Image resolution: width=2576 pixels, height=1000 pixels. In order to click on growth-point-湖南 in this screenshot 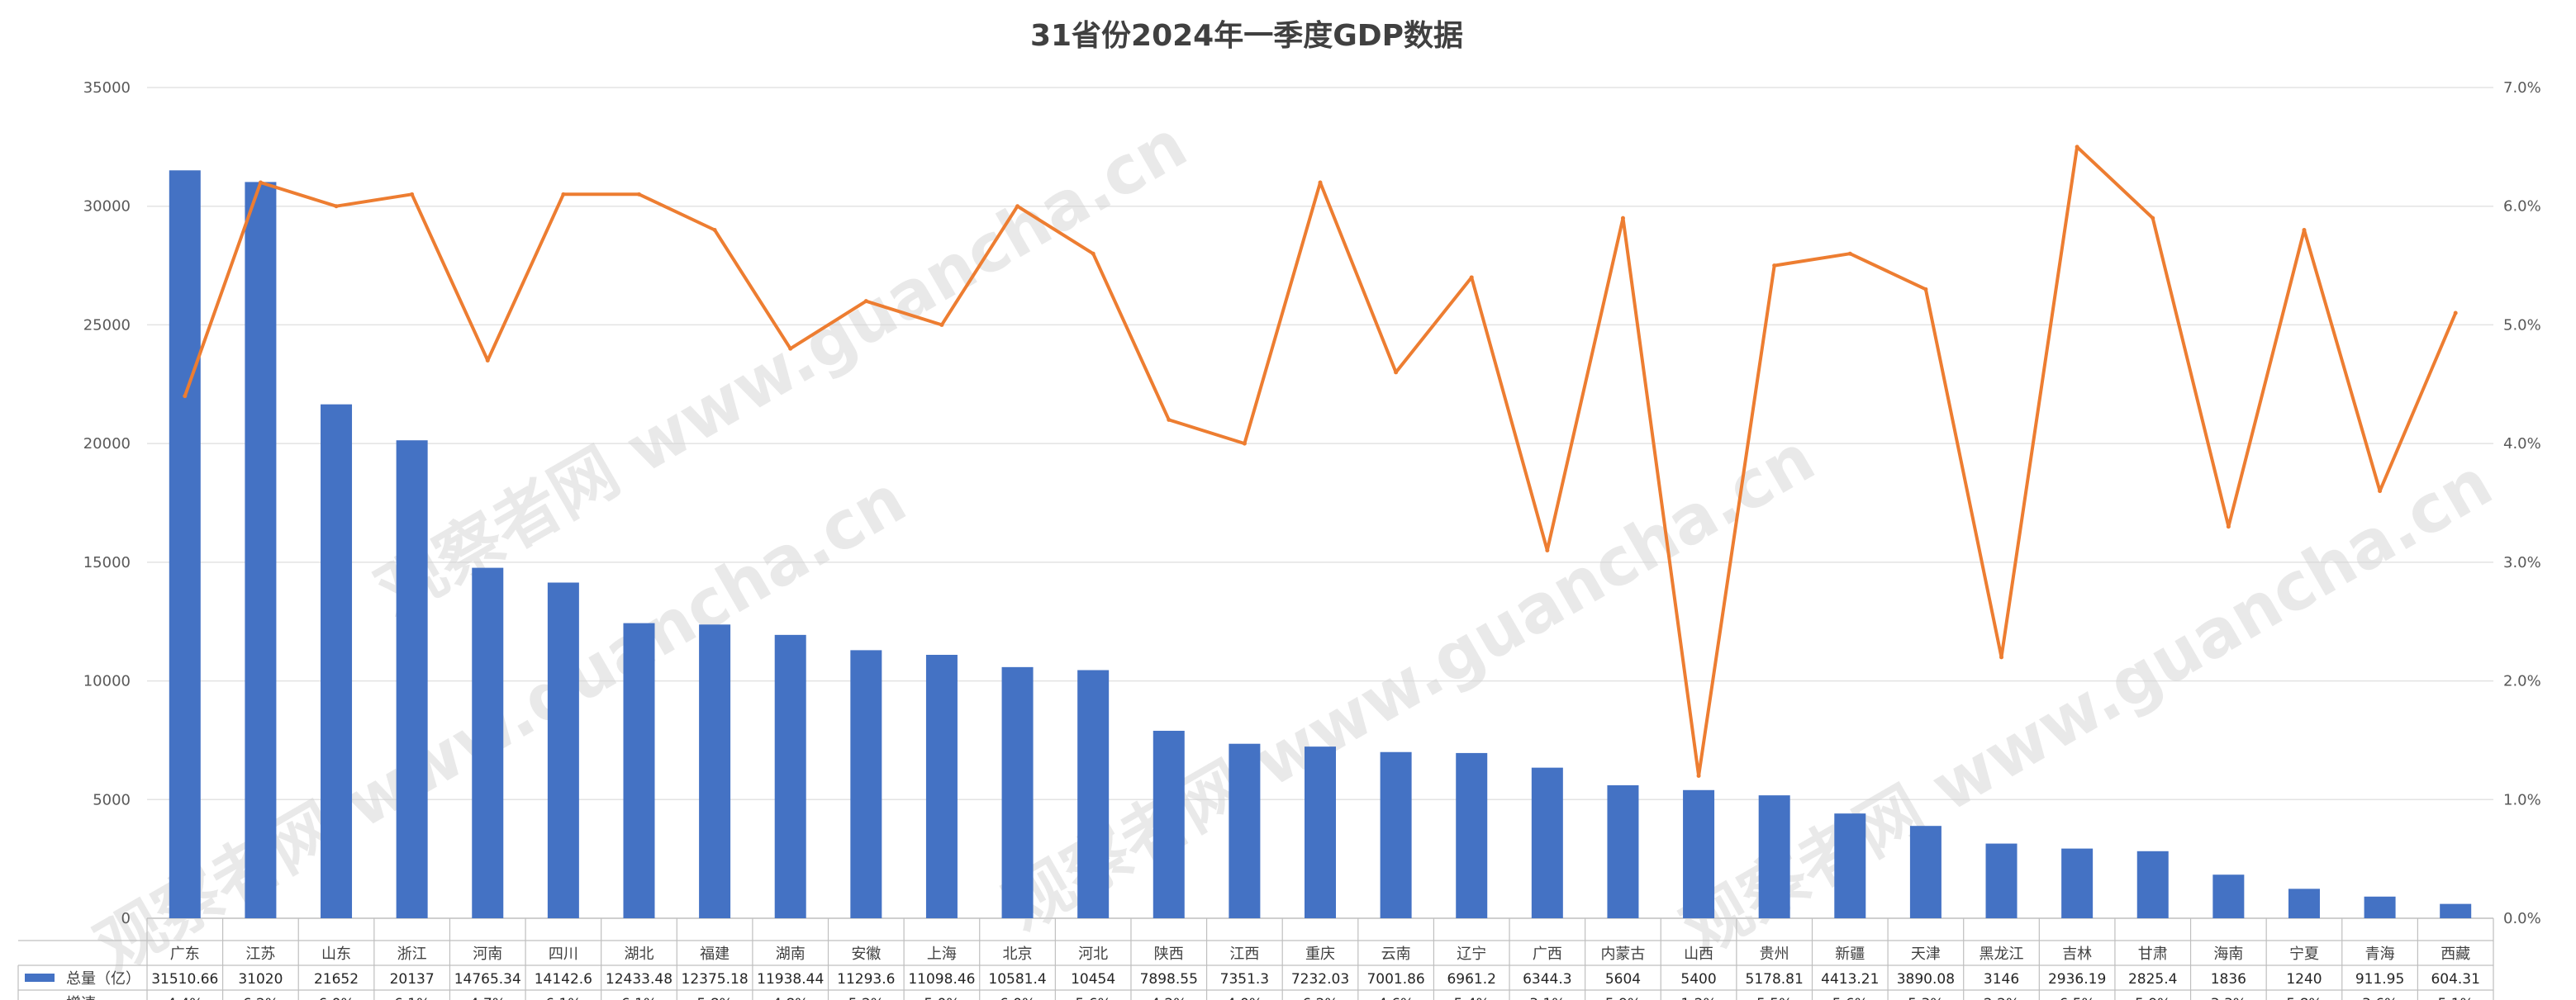, I will do `click(790, 348)`.